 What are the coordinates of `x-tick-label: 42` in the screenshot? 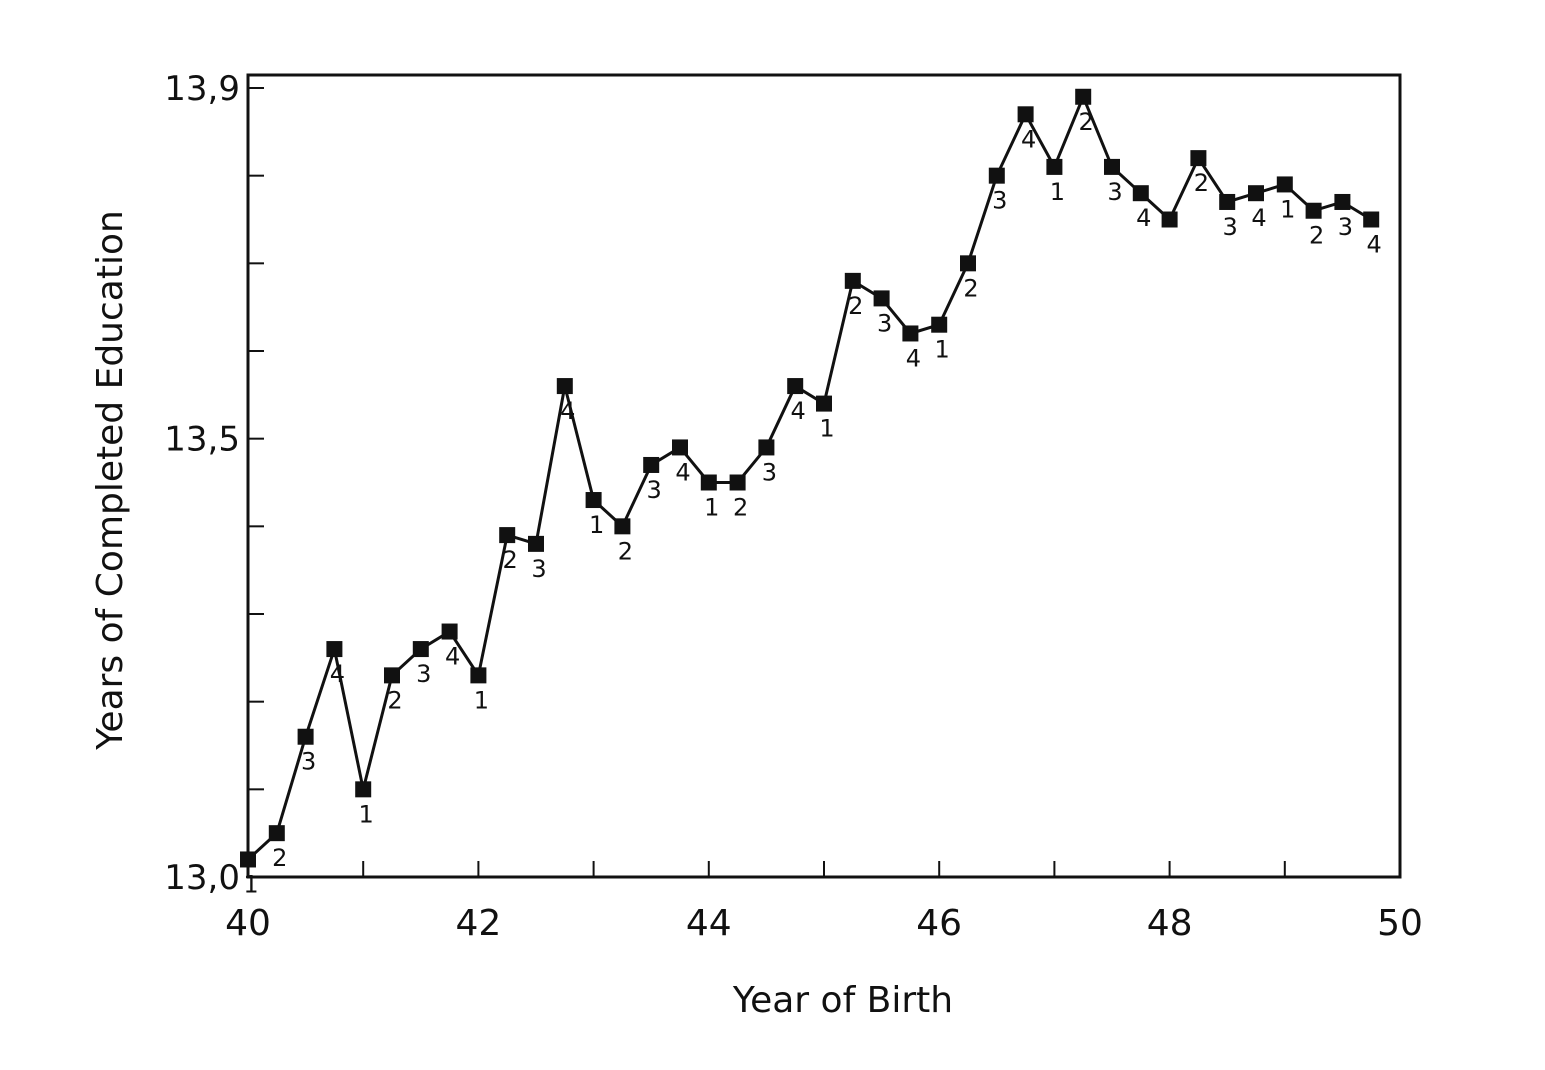 It's located at (478, 923).